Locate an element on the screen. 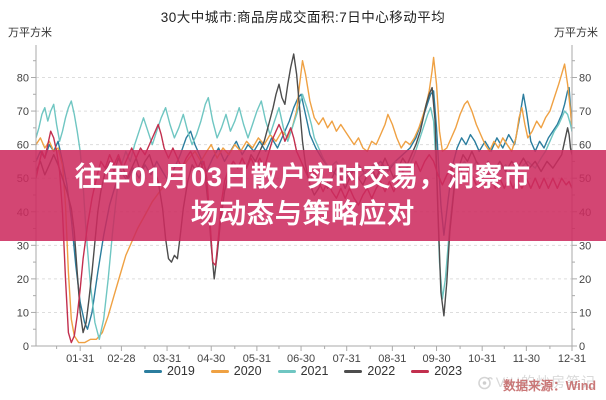 The image size is (606, 400). legend: 2019 2020 2021 2022 2023 is located at coordinates (303, 371).